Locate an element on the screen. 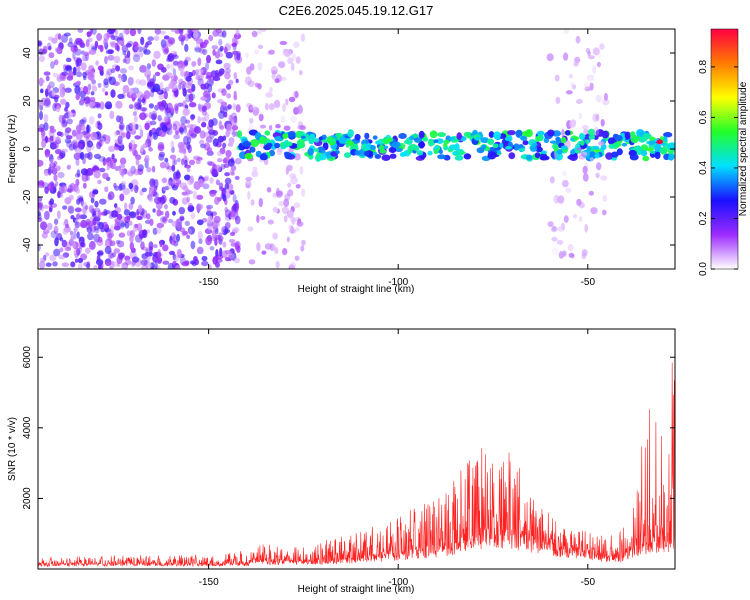 This screenshot has height=600, width=750. colorbar-tick-label: 0.8 is located at coordinates (703, 67).